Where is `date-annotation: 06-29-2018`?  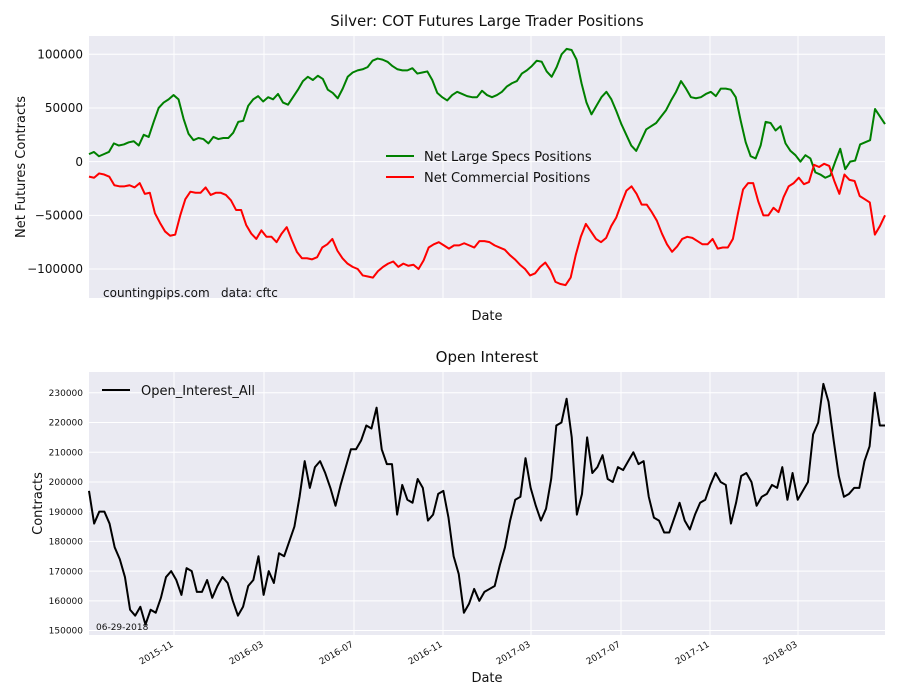 date-annotation: 06-29-2018 is located at coordinates (122, 628).